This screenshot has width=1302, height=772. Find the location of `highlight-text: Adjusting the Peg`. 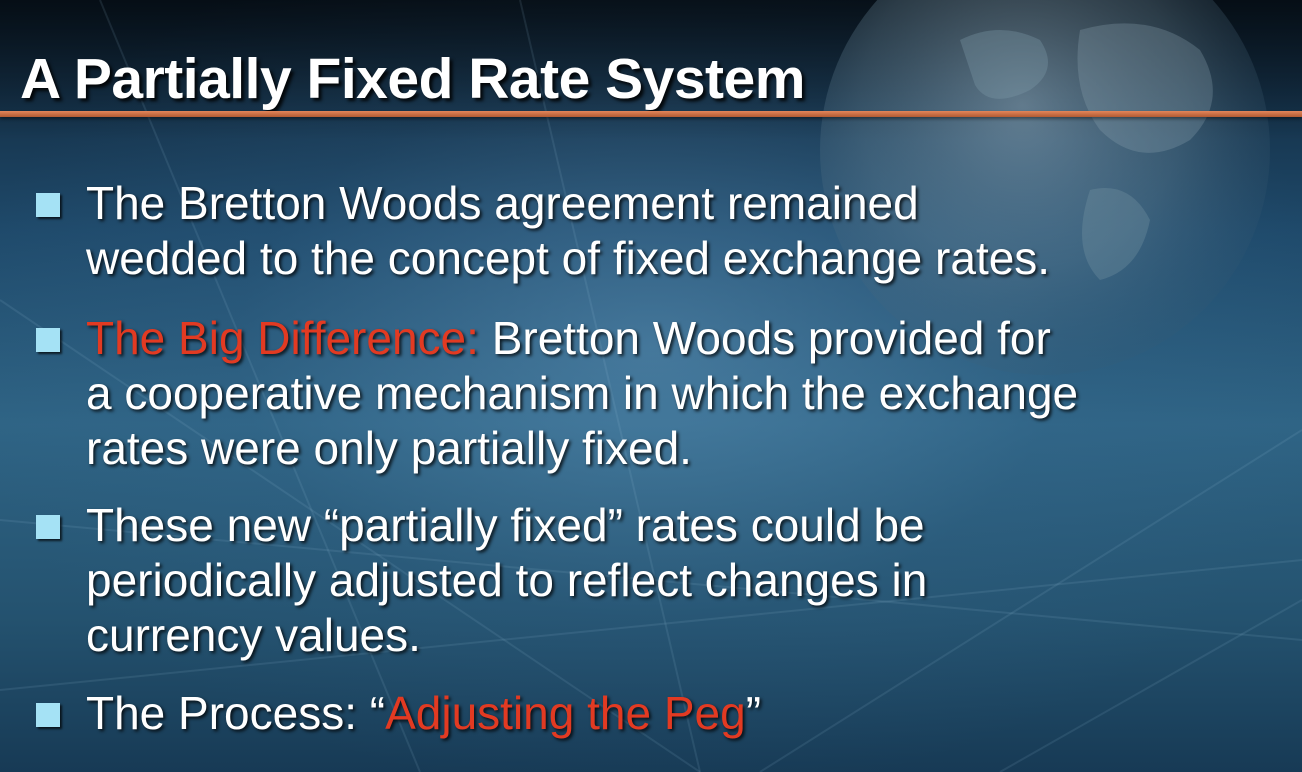

highlight-text: Adjusting the Peg is located at coordinates (565, 713).